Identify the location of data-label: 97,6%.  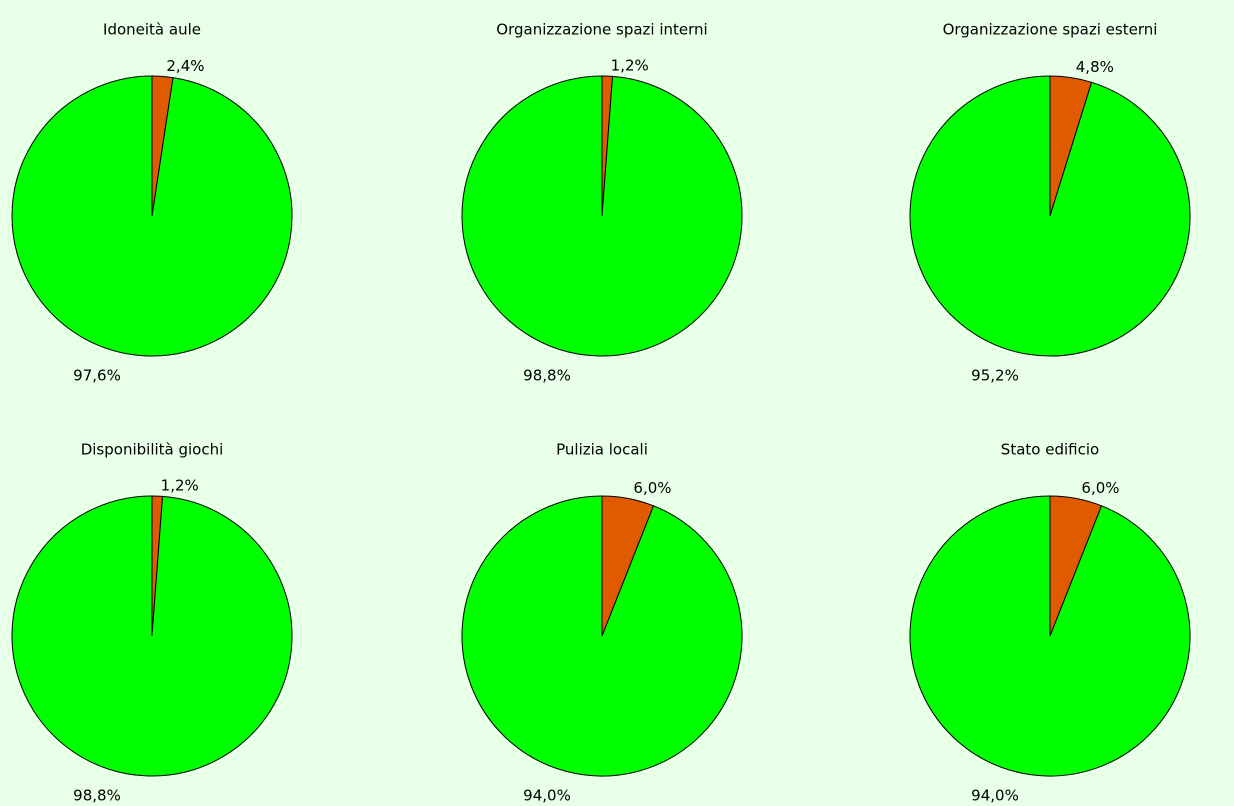
(97, 376).